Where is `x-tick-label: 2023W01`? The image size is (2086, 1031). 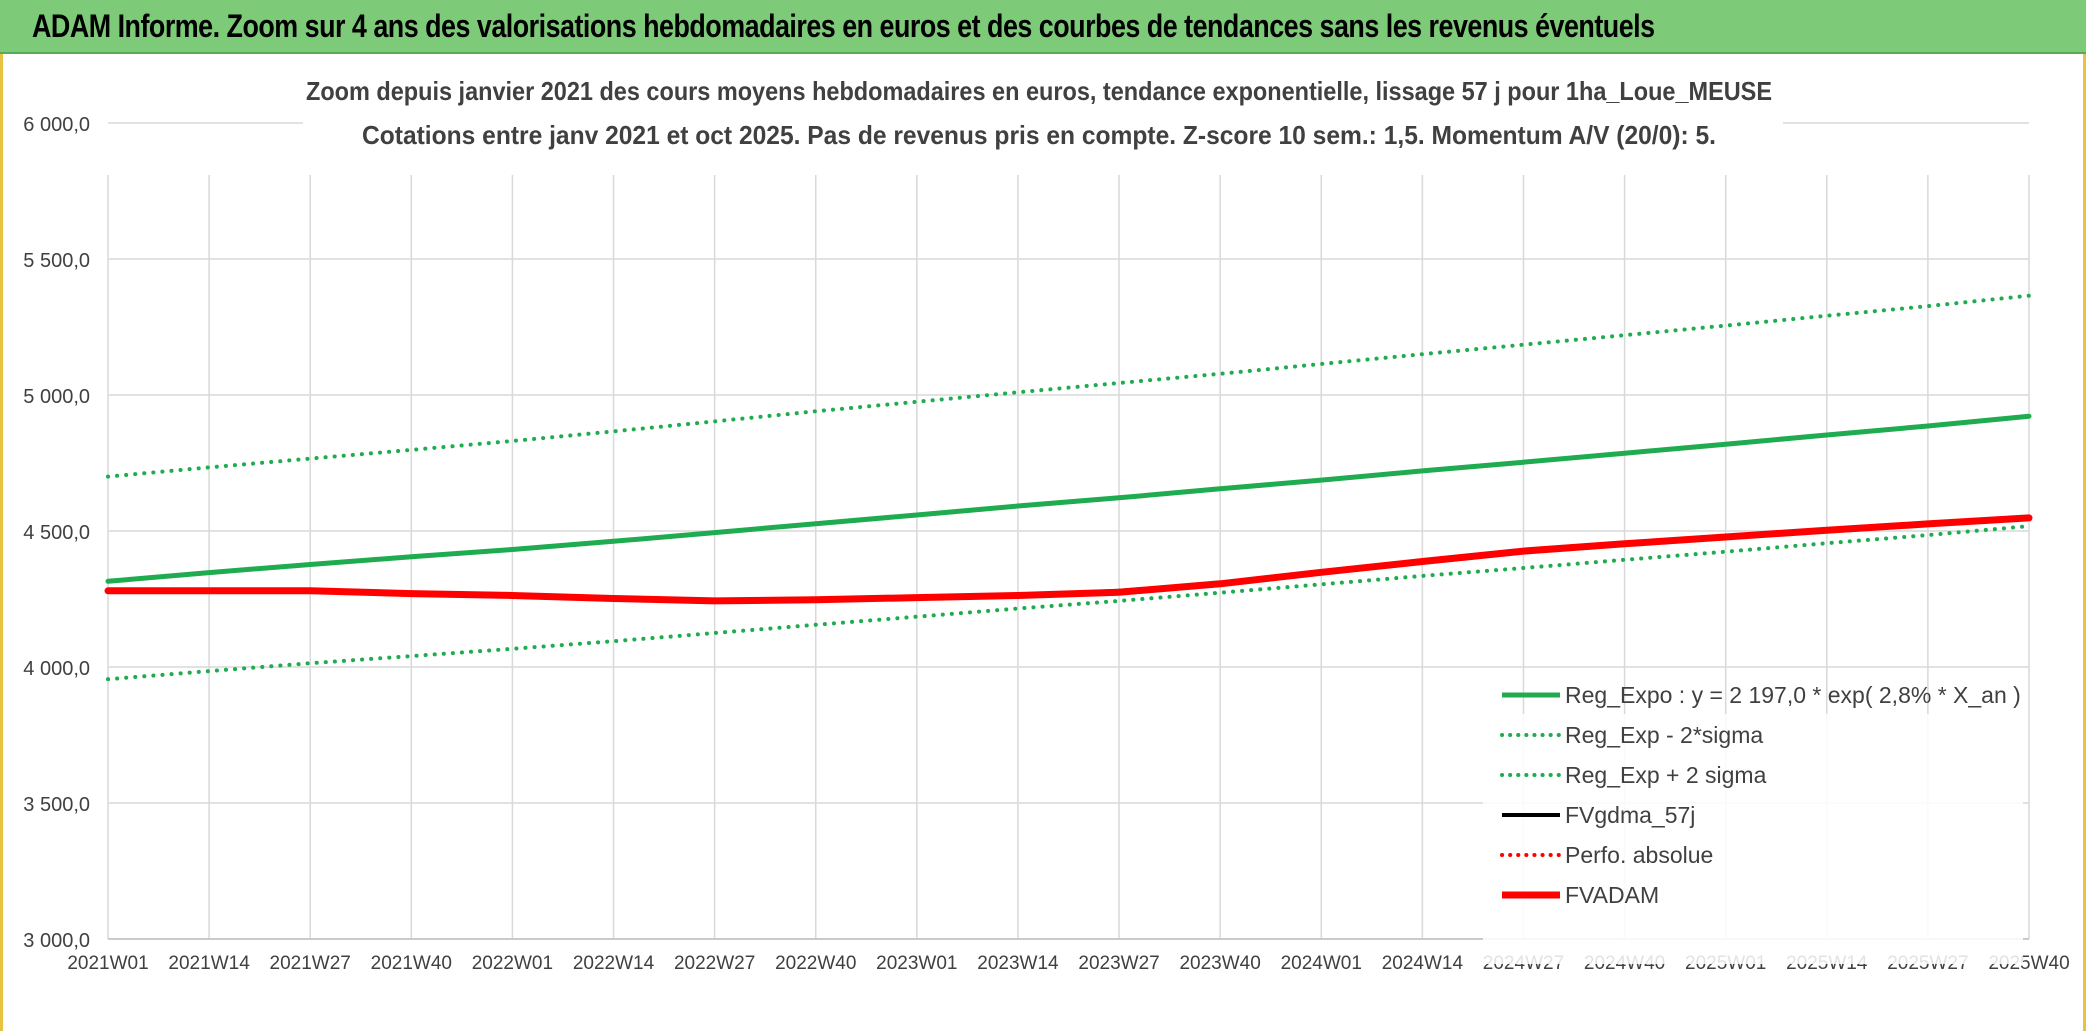 x-tick-label: 2023W01 is located at coordinates (916, 963).